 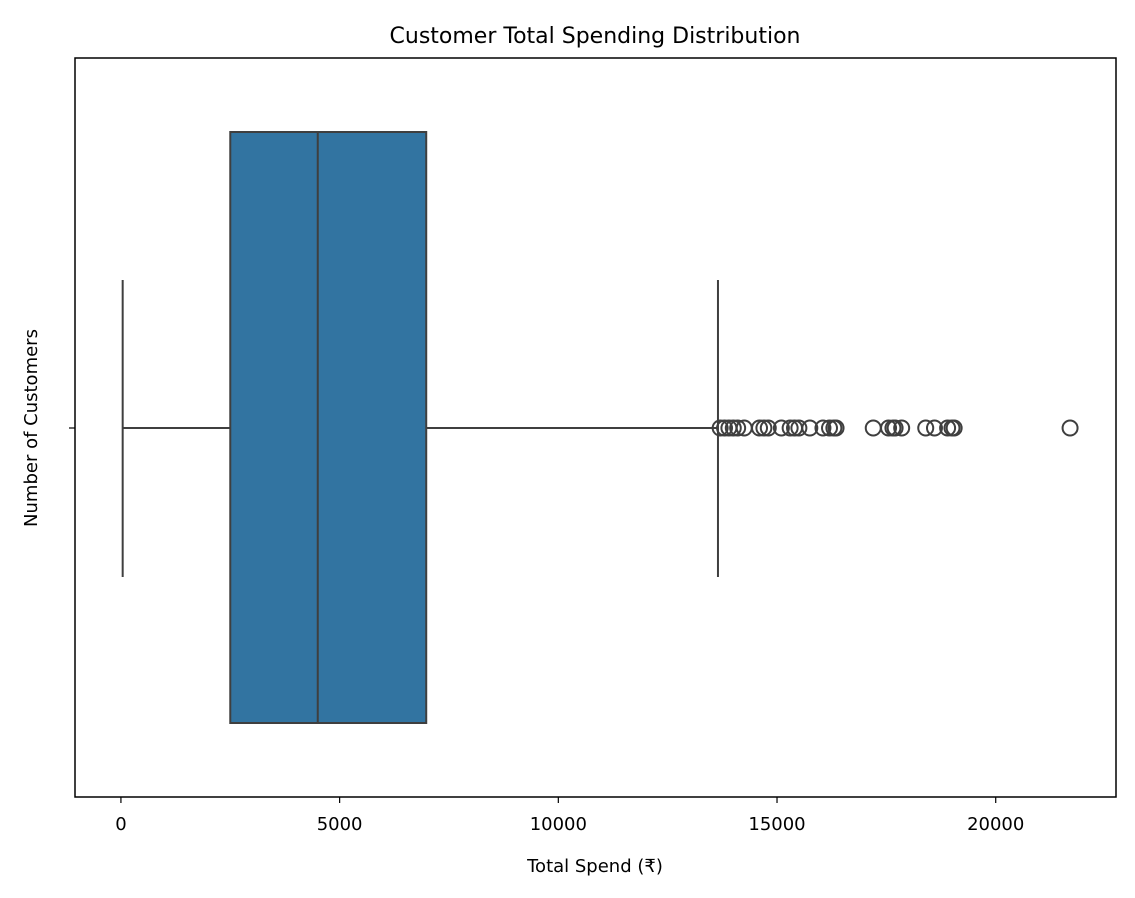 What do you see at coordinates (594, 866) in the screenshot?
I see `x-axis-label: Total Spend (₹)` at bounding box center [594, 866].